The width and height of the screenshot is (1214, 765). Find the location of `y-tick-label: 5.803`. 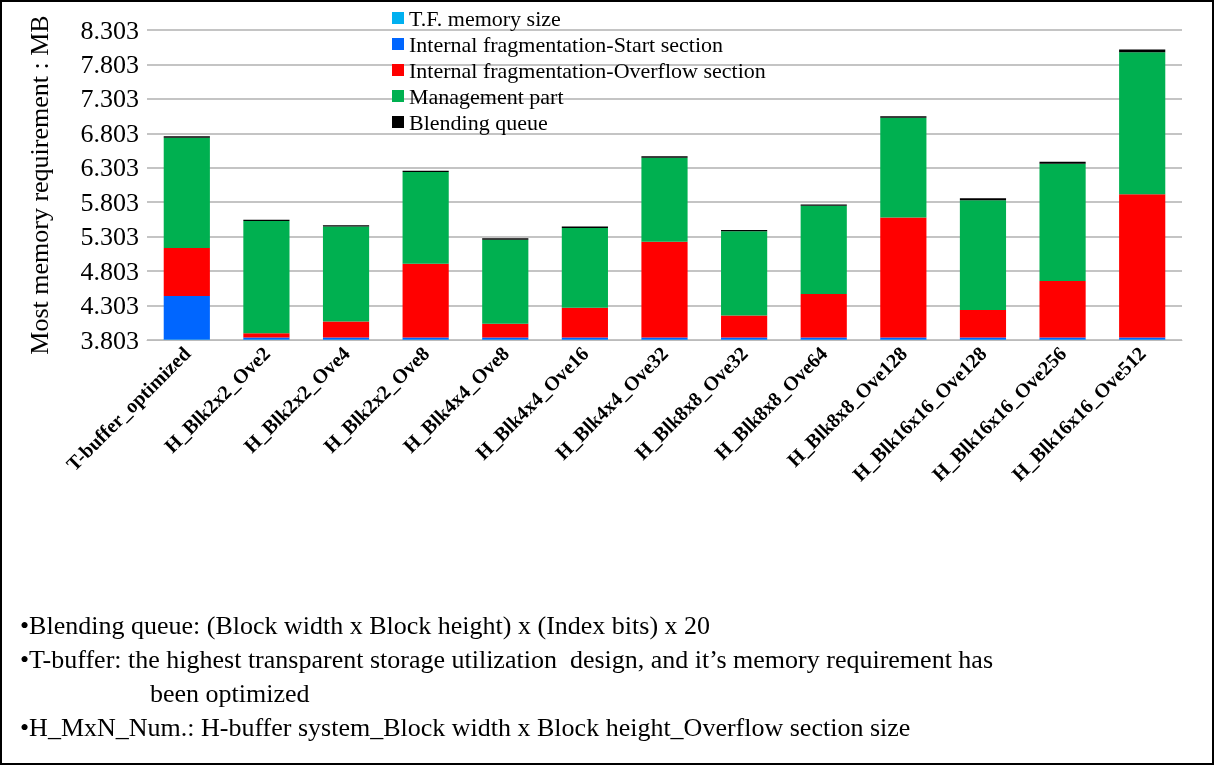

y-tick-label: 5.803 is located at coordinates (109, 202).